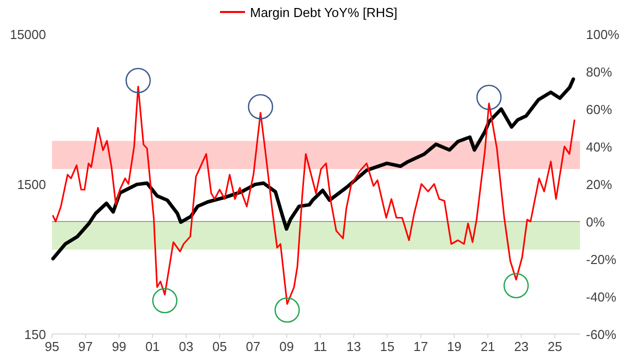  What do you see at coordinates (186, 346) in the screenshot?
I see `x-tick-label: 03` at bounding box center [186, 346].